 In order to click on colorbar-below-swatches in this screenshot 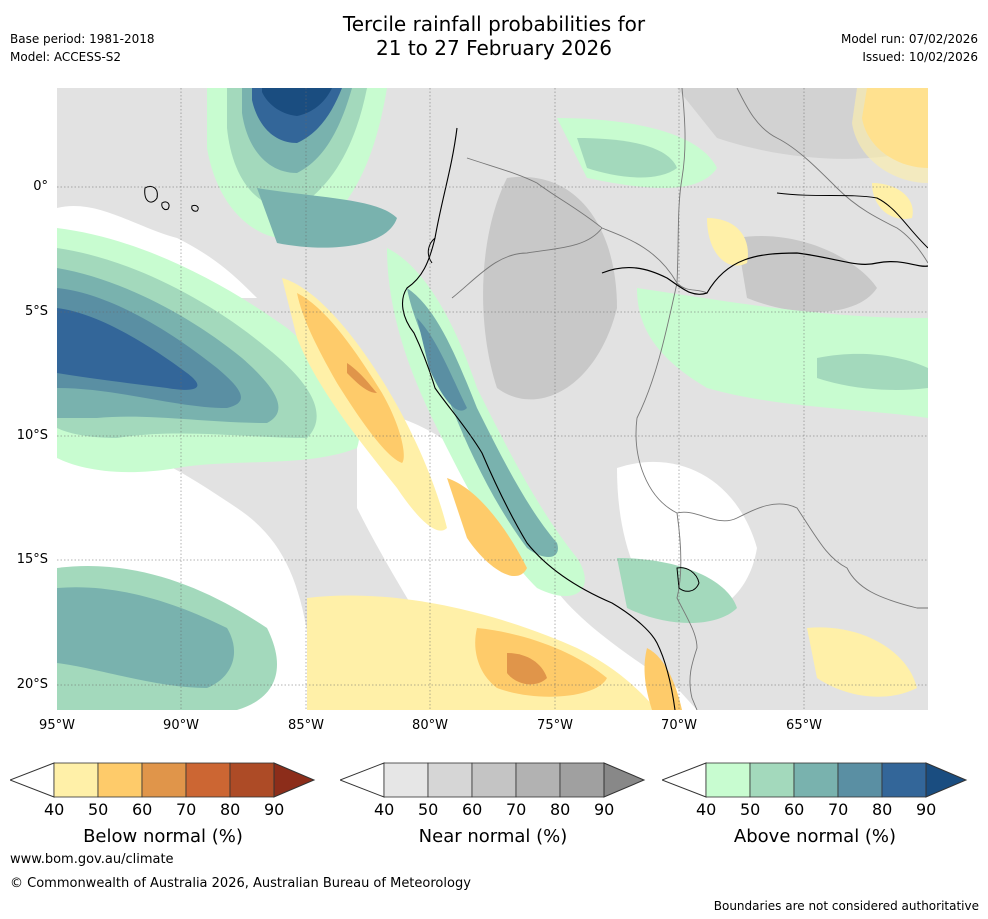, I will do `click(162, 780)`.